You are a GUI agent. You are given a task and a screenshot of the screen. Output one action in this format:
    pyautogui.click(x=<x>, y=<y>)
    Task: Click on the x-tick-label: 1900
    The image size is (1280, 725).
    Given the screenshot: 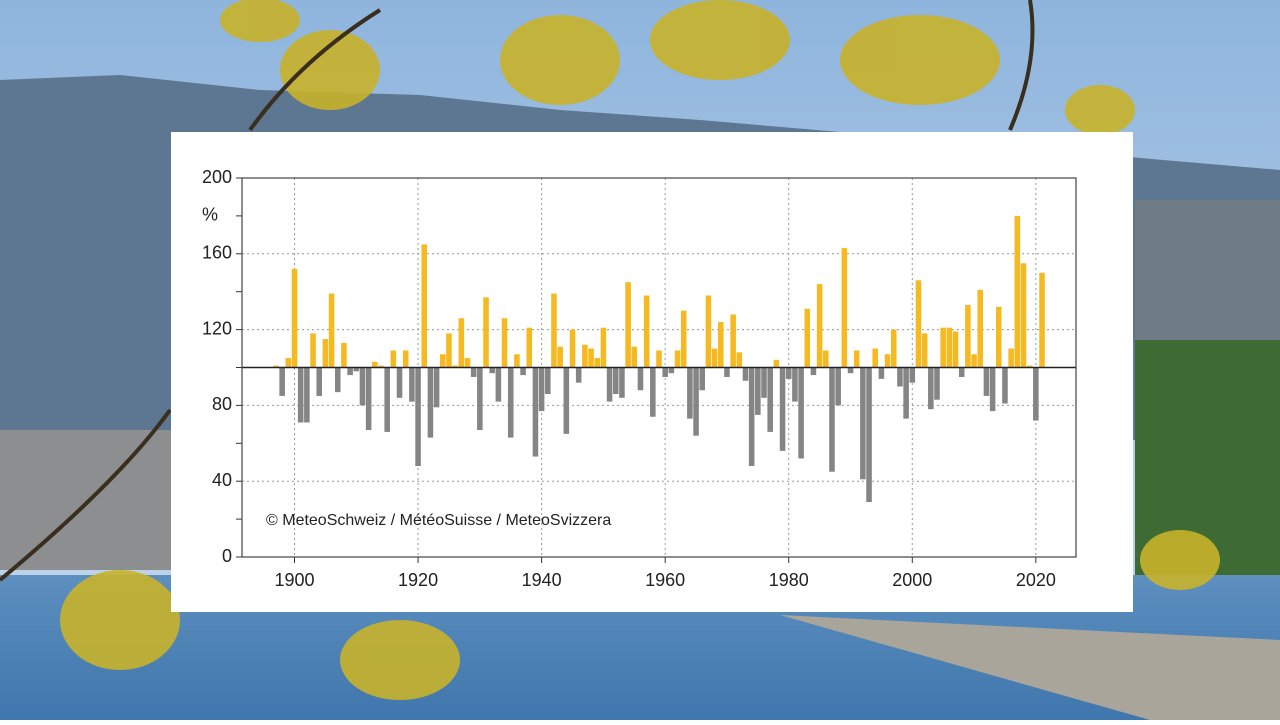 What is the action you would take?
    pyautogui.click(x=294, y=580)
    